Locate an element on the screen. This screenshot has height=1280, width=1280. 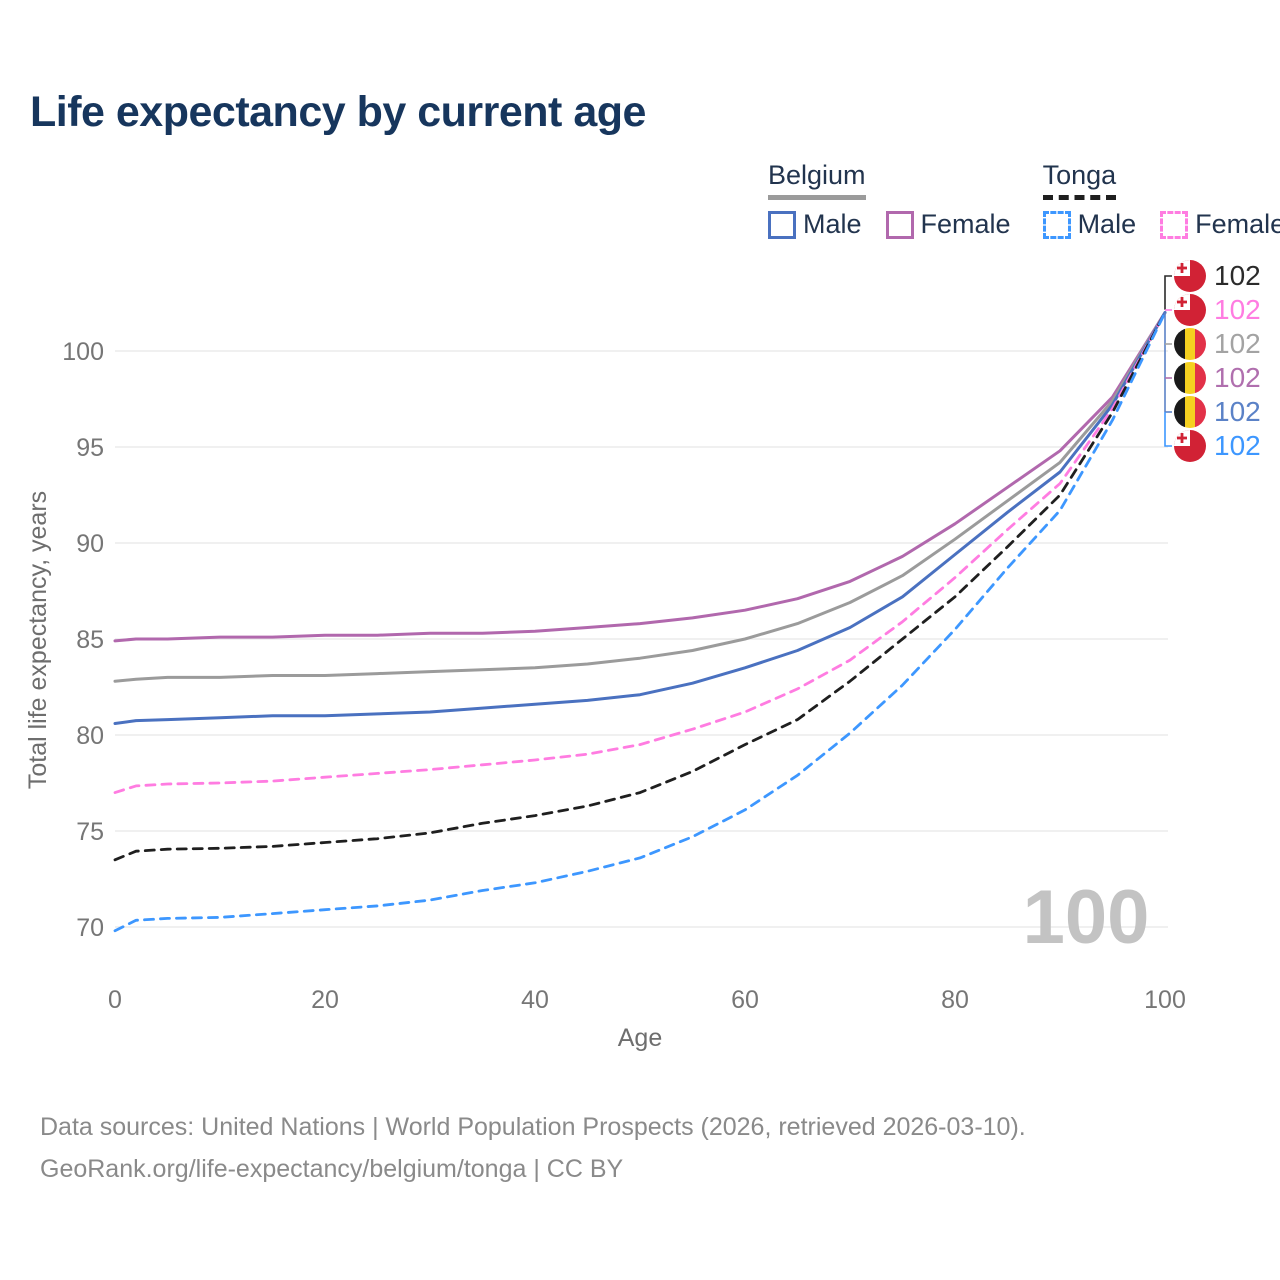
page-title: Life expectancy by current age is located at coordinates (338, 112).